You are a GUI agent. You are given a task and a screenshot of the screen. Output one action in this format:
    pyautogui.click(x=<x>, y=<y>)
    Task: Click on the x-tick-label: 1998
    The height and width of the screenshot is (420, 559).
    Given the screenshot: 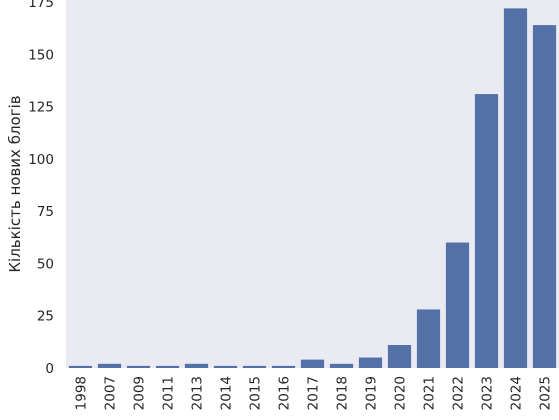 What is the action you would take?
    pyautogui.click(x=82, y=393)
    